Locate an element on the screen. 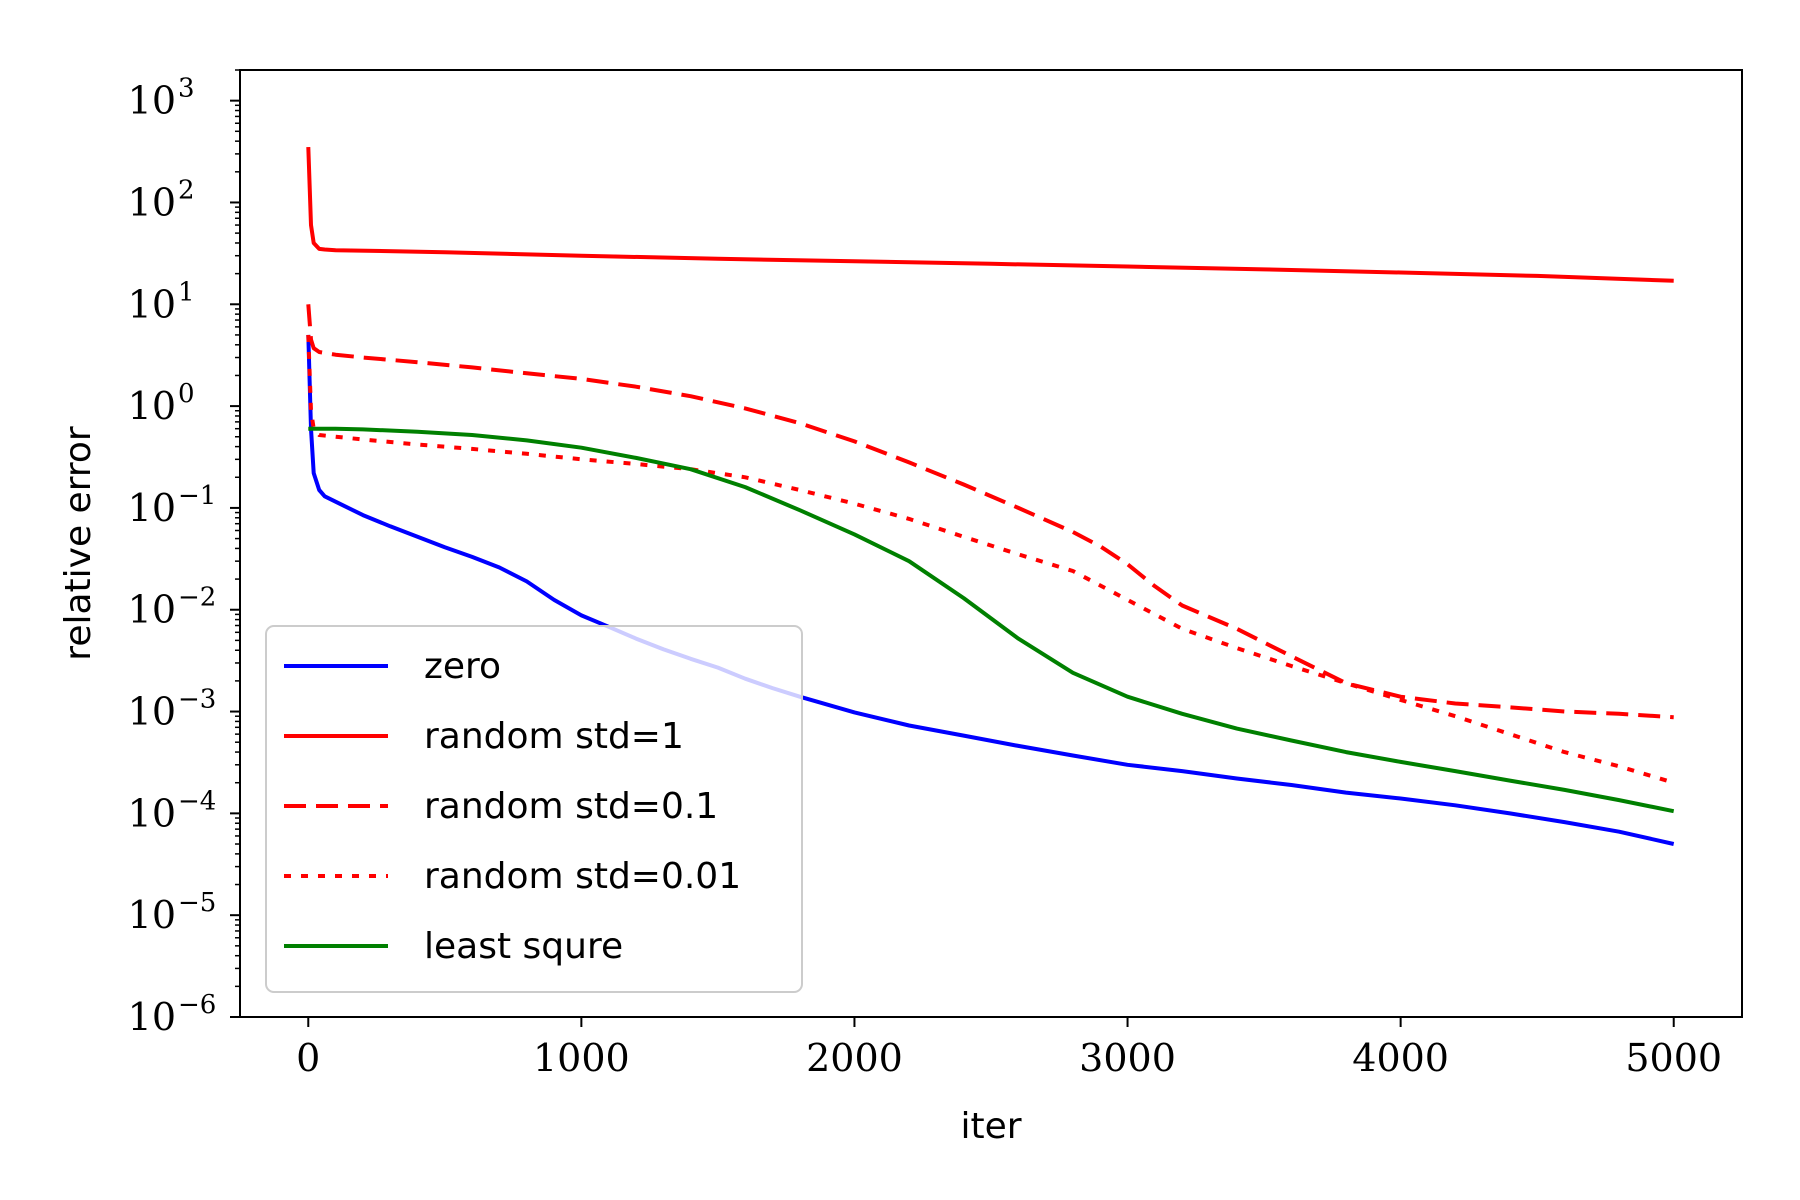 The height and width of the screenshot is (1200, 1800). legend-label: random std=0.01 is located at coordinates (582, 876).